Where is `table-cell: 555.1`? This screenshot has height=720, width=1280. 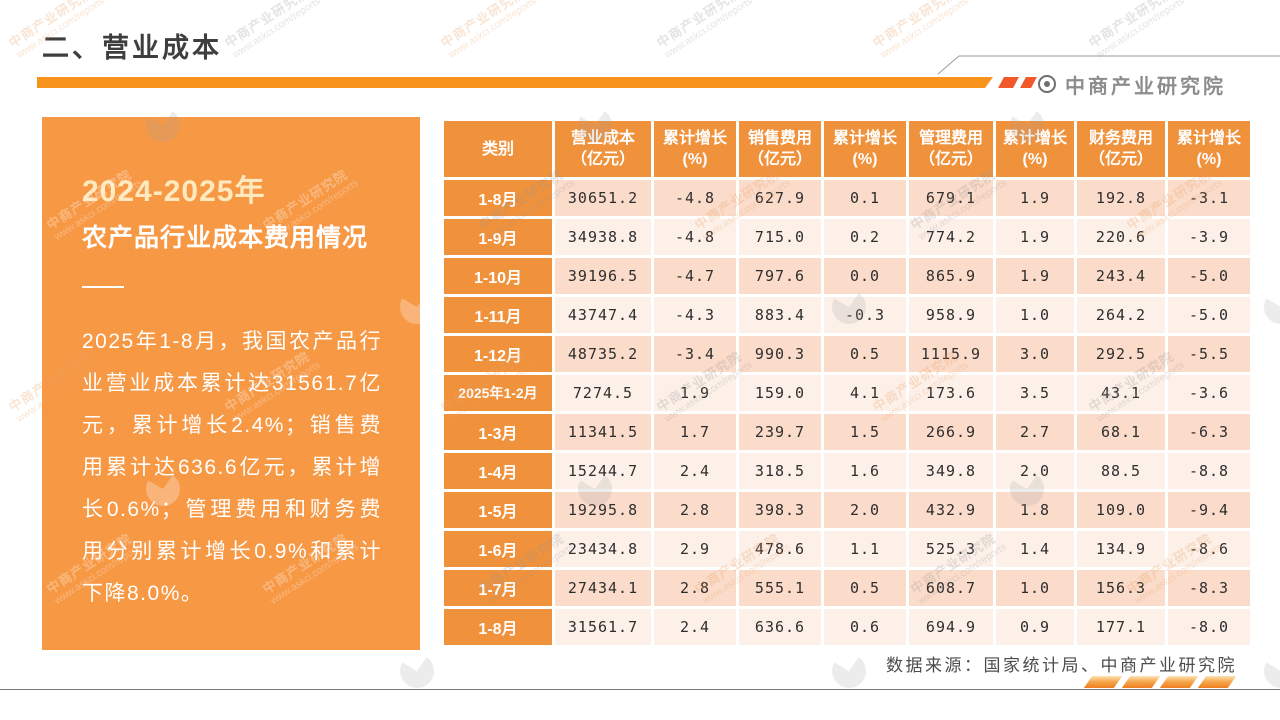 table-cell: 555.1 is located at coordinates (780, 588).